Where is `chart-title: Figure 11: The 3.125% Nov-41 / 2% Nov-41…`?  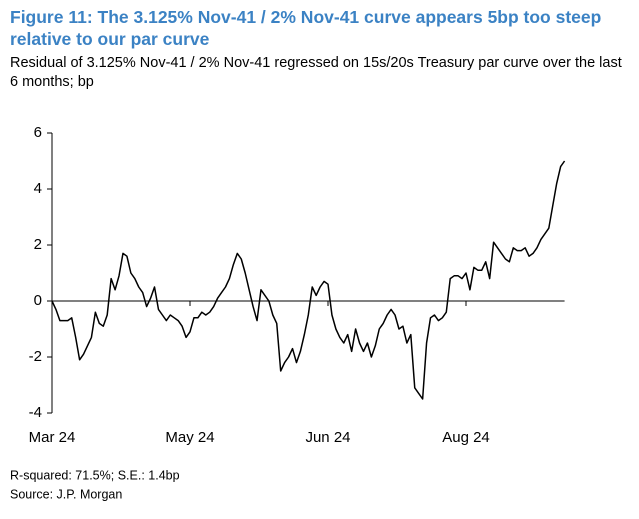
chart-title: Figure 11: The 3.125% Nov-41 / 2% Nov-41… is located at coordinates (306, 28).